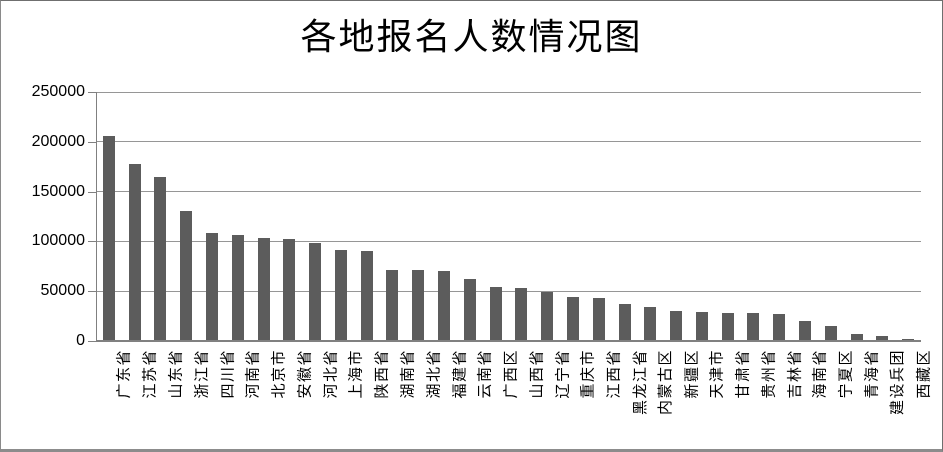  I want to click on y-axis-label: 150000, so click(58, 191).